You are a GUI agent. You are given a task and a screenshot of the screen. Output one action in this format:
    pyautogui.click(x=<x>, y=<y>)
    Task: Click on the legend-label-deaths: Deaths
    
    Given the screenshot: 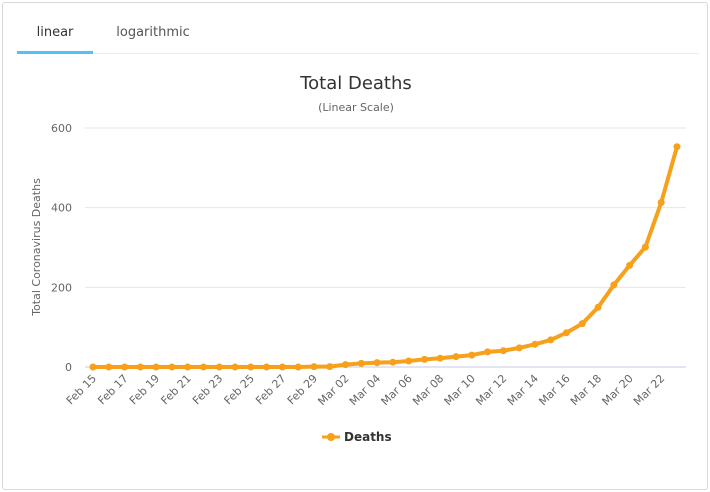 What is the action you would take?
    pyautogui.click(x=368, y=437)
    